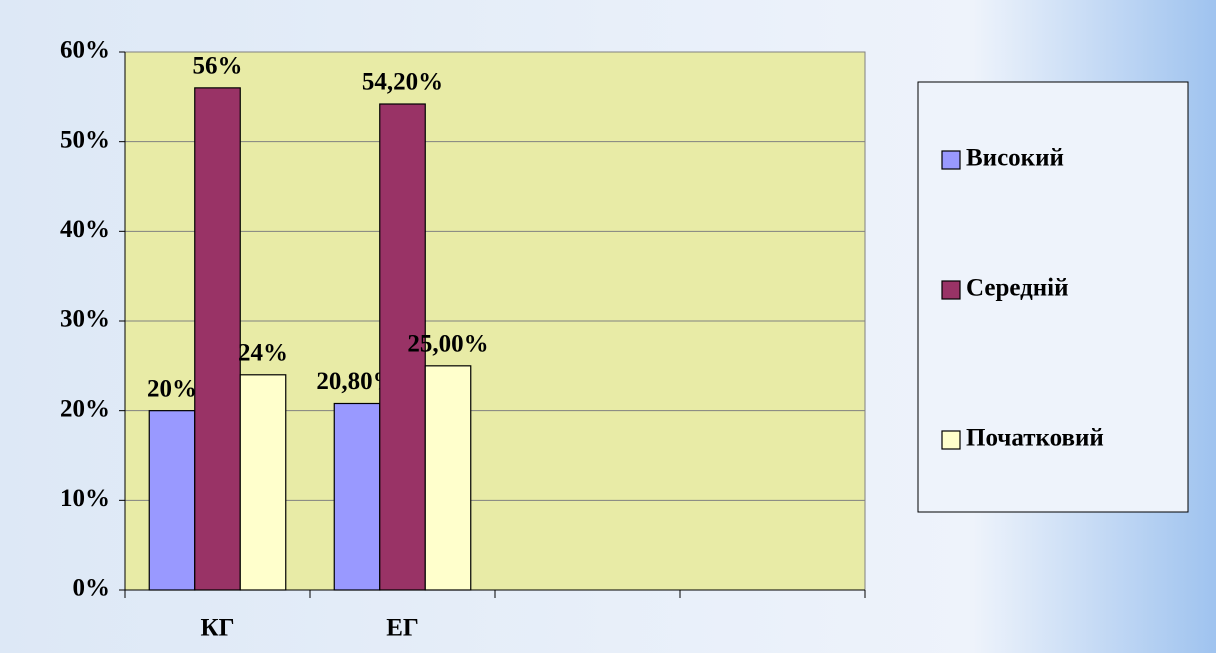  What do you see at coordinates (447, 344) in the screenshot?
I see `value-label: 25,00%` at bounding box center [447, 344].